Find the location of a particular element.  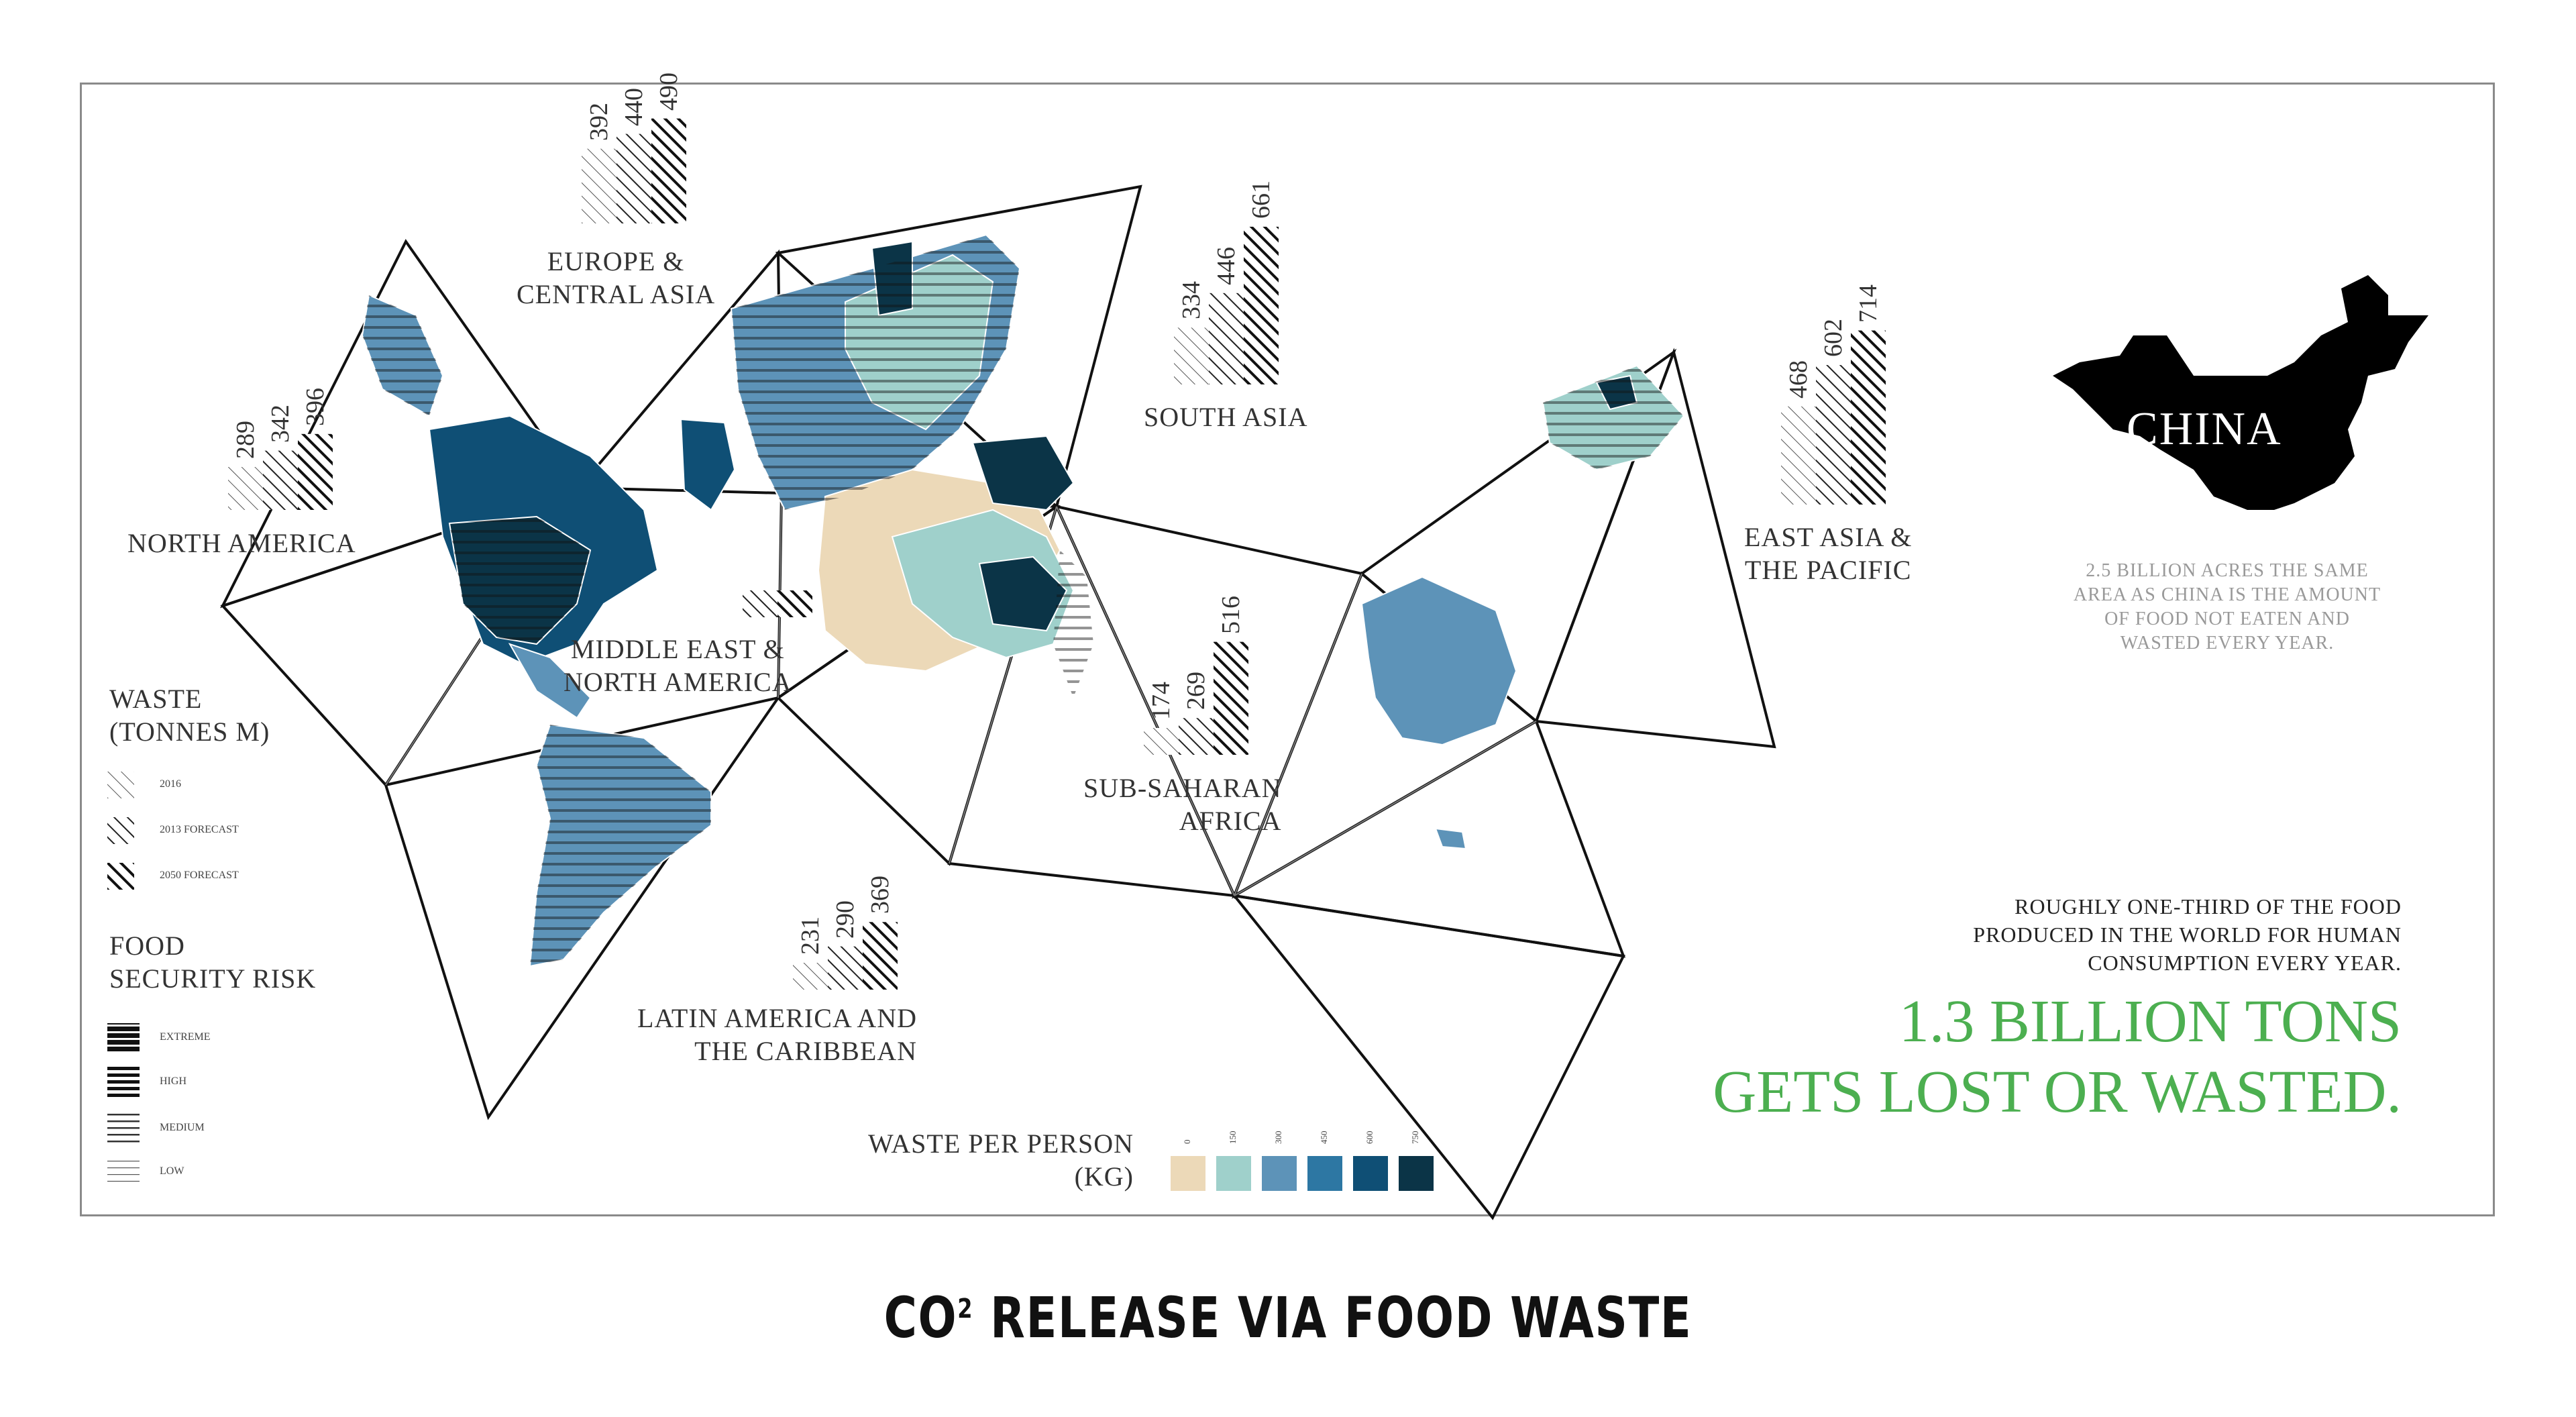

waste-legend-title: WASTE (TONNES M) is located at coordinates (189, 715).